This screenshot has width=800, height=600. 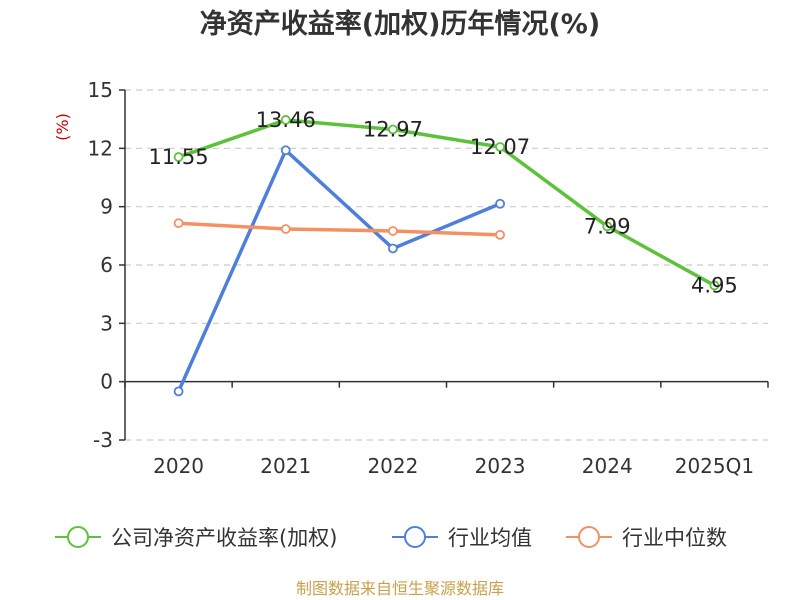 What do you see at coordinates (400, 588) in the screenshot?
I see `source-note: 制图数据来自恒生聚源数据库` at bounding box center [400, 588].